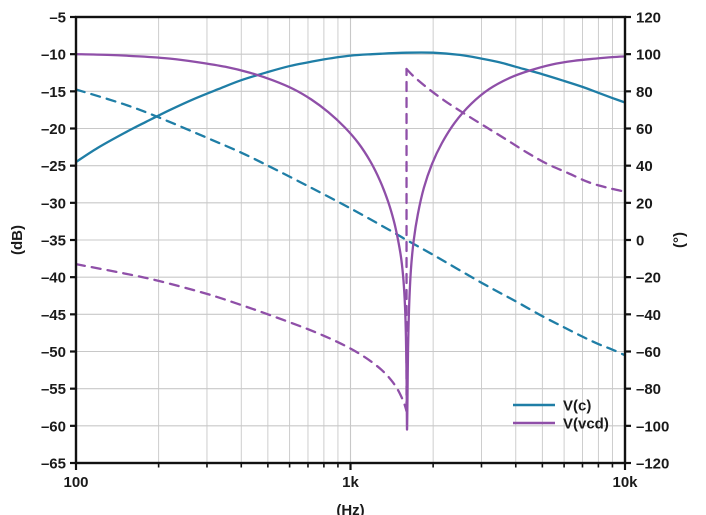 The height and width of the screenshot is (515, 706). What do you see at coordinates (53, 426) in the screenshot?
I see `y-axis-label-left: –60` at bounding box center [53, 426].